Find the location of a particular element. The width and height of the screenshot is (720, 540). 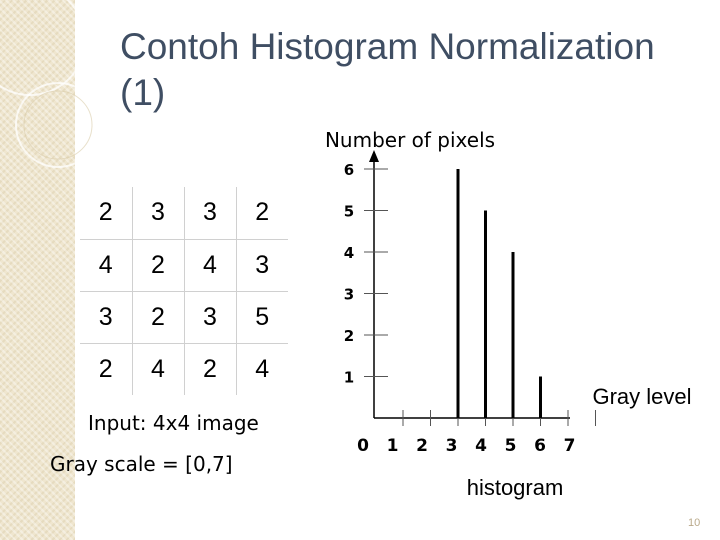

matrix-row: 2 4 2 4 is located at coordinates (184, 368).